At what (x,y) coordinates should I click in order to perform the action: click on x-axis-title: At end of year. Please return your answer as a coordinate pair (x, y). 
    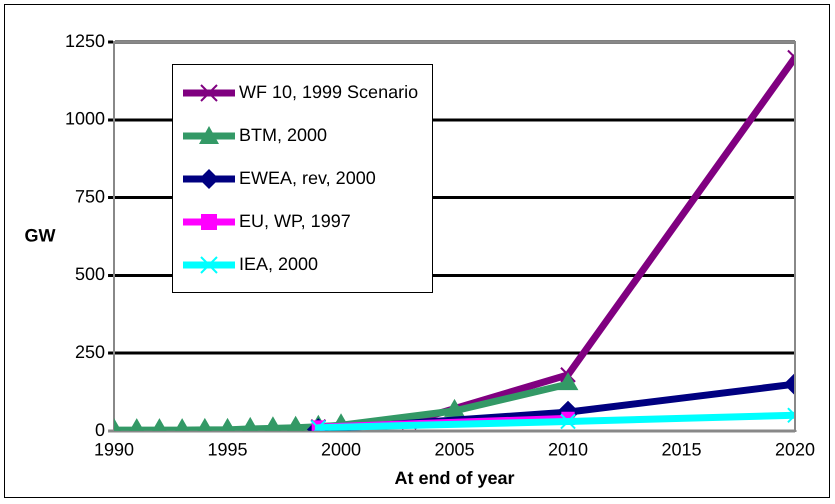
    Looking at the image, I should click on (454, 478).